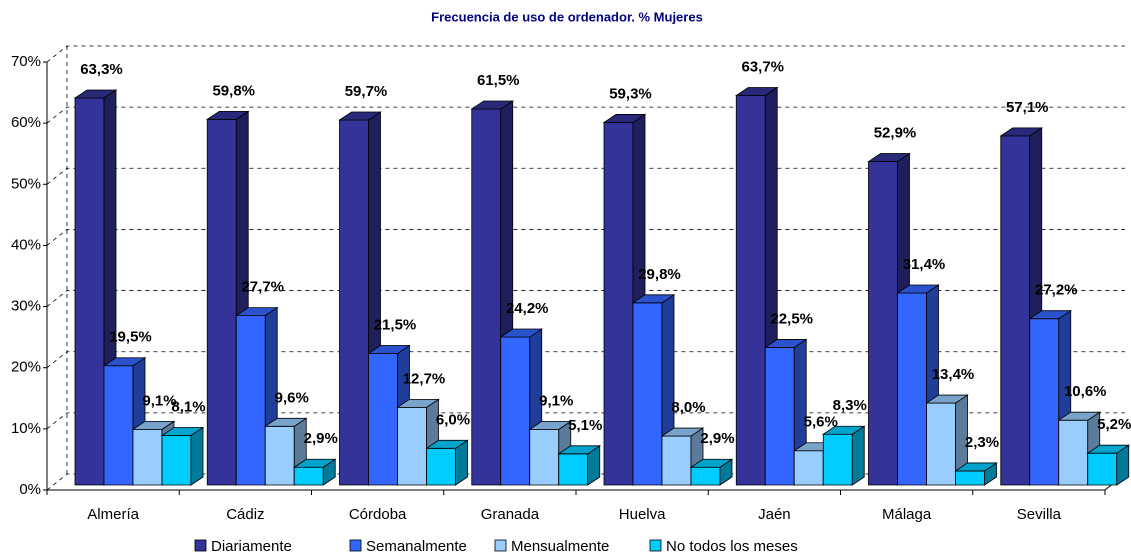 This screenshot has height=558, width=1131. I want to click on y-tick-label: 70%, so click(26, 61).